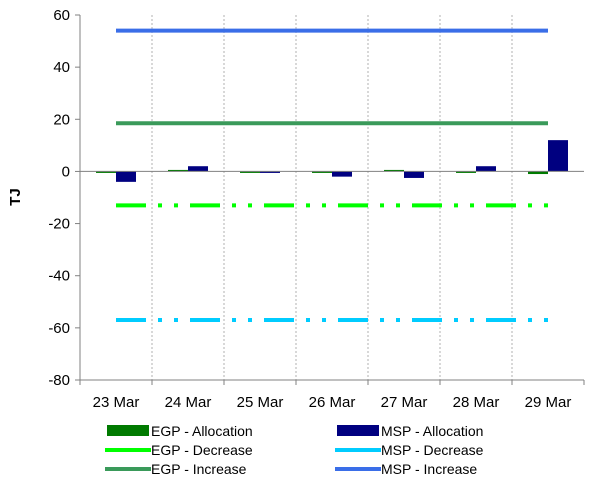 The height and width of the screenshot is (481, 590). What do you see at coordinates (476, 402) in the screenshot?
I see `x-tick-label: 28 Mar` at bounding box center [476, 402].